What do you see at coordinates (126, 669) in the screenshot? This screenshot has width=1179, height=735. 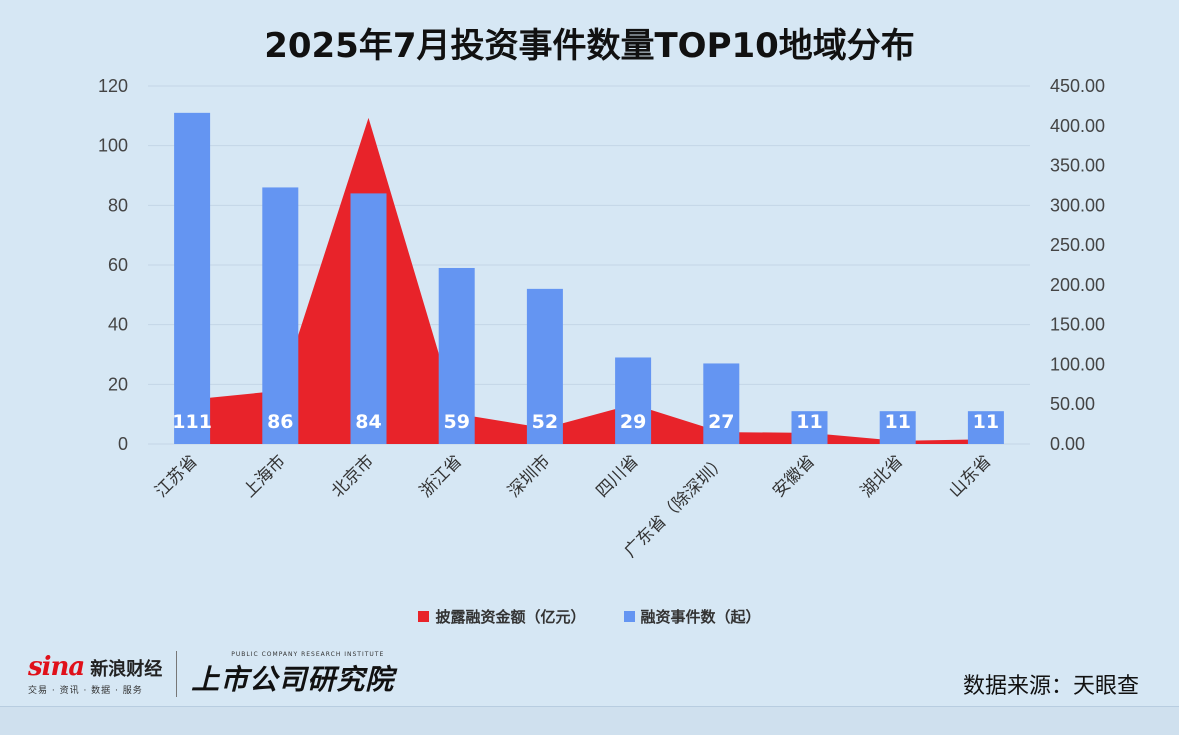 I see `sina-finance-name: 新浪财经` at bounding box center [126, 669].